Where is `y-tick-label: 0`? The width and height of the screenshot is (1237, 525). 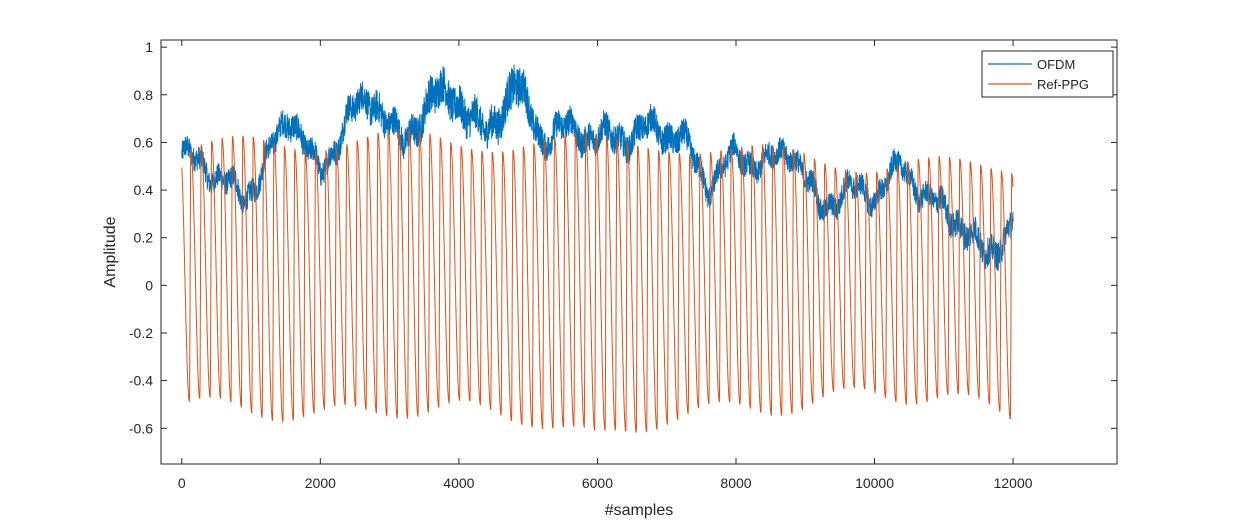
y-tick-label: 0 is located at coordinates (149, 285).